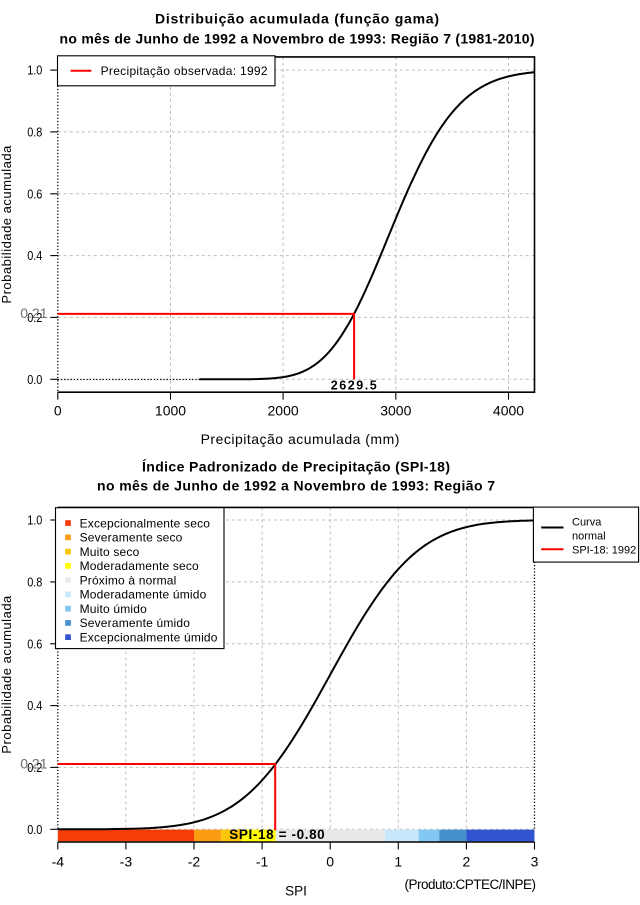 The width and height of the screenshot is (640, 905). What do you see at coordinates (604, 551) in the screenshot?
I see `svg-text: SPI-18: 1992` at bounding box center [604, 551].